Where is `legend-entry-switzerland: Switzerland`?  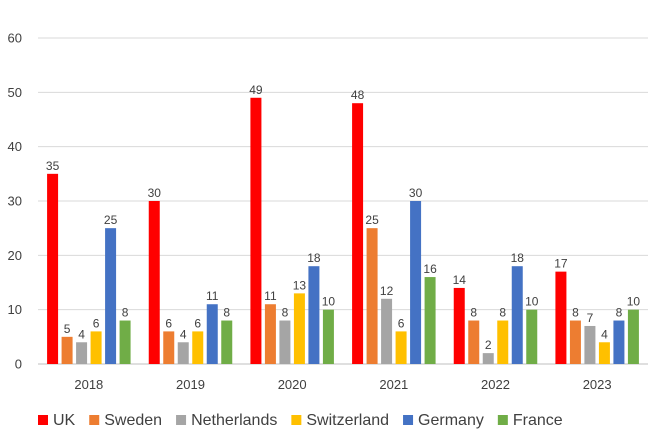
legend-entry-switzerland: Switzerland is located at coordinates (340, 420).